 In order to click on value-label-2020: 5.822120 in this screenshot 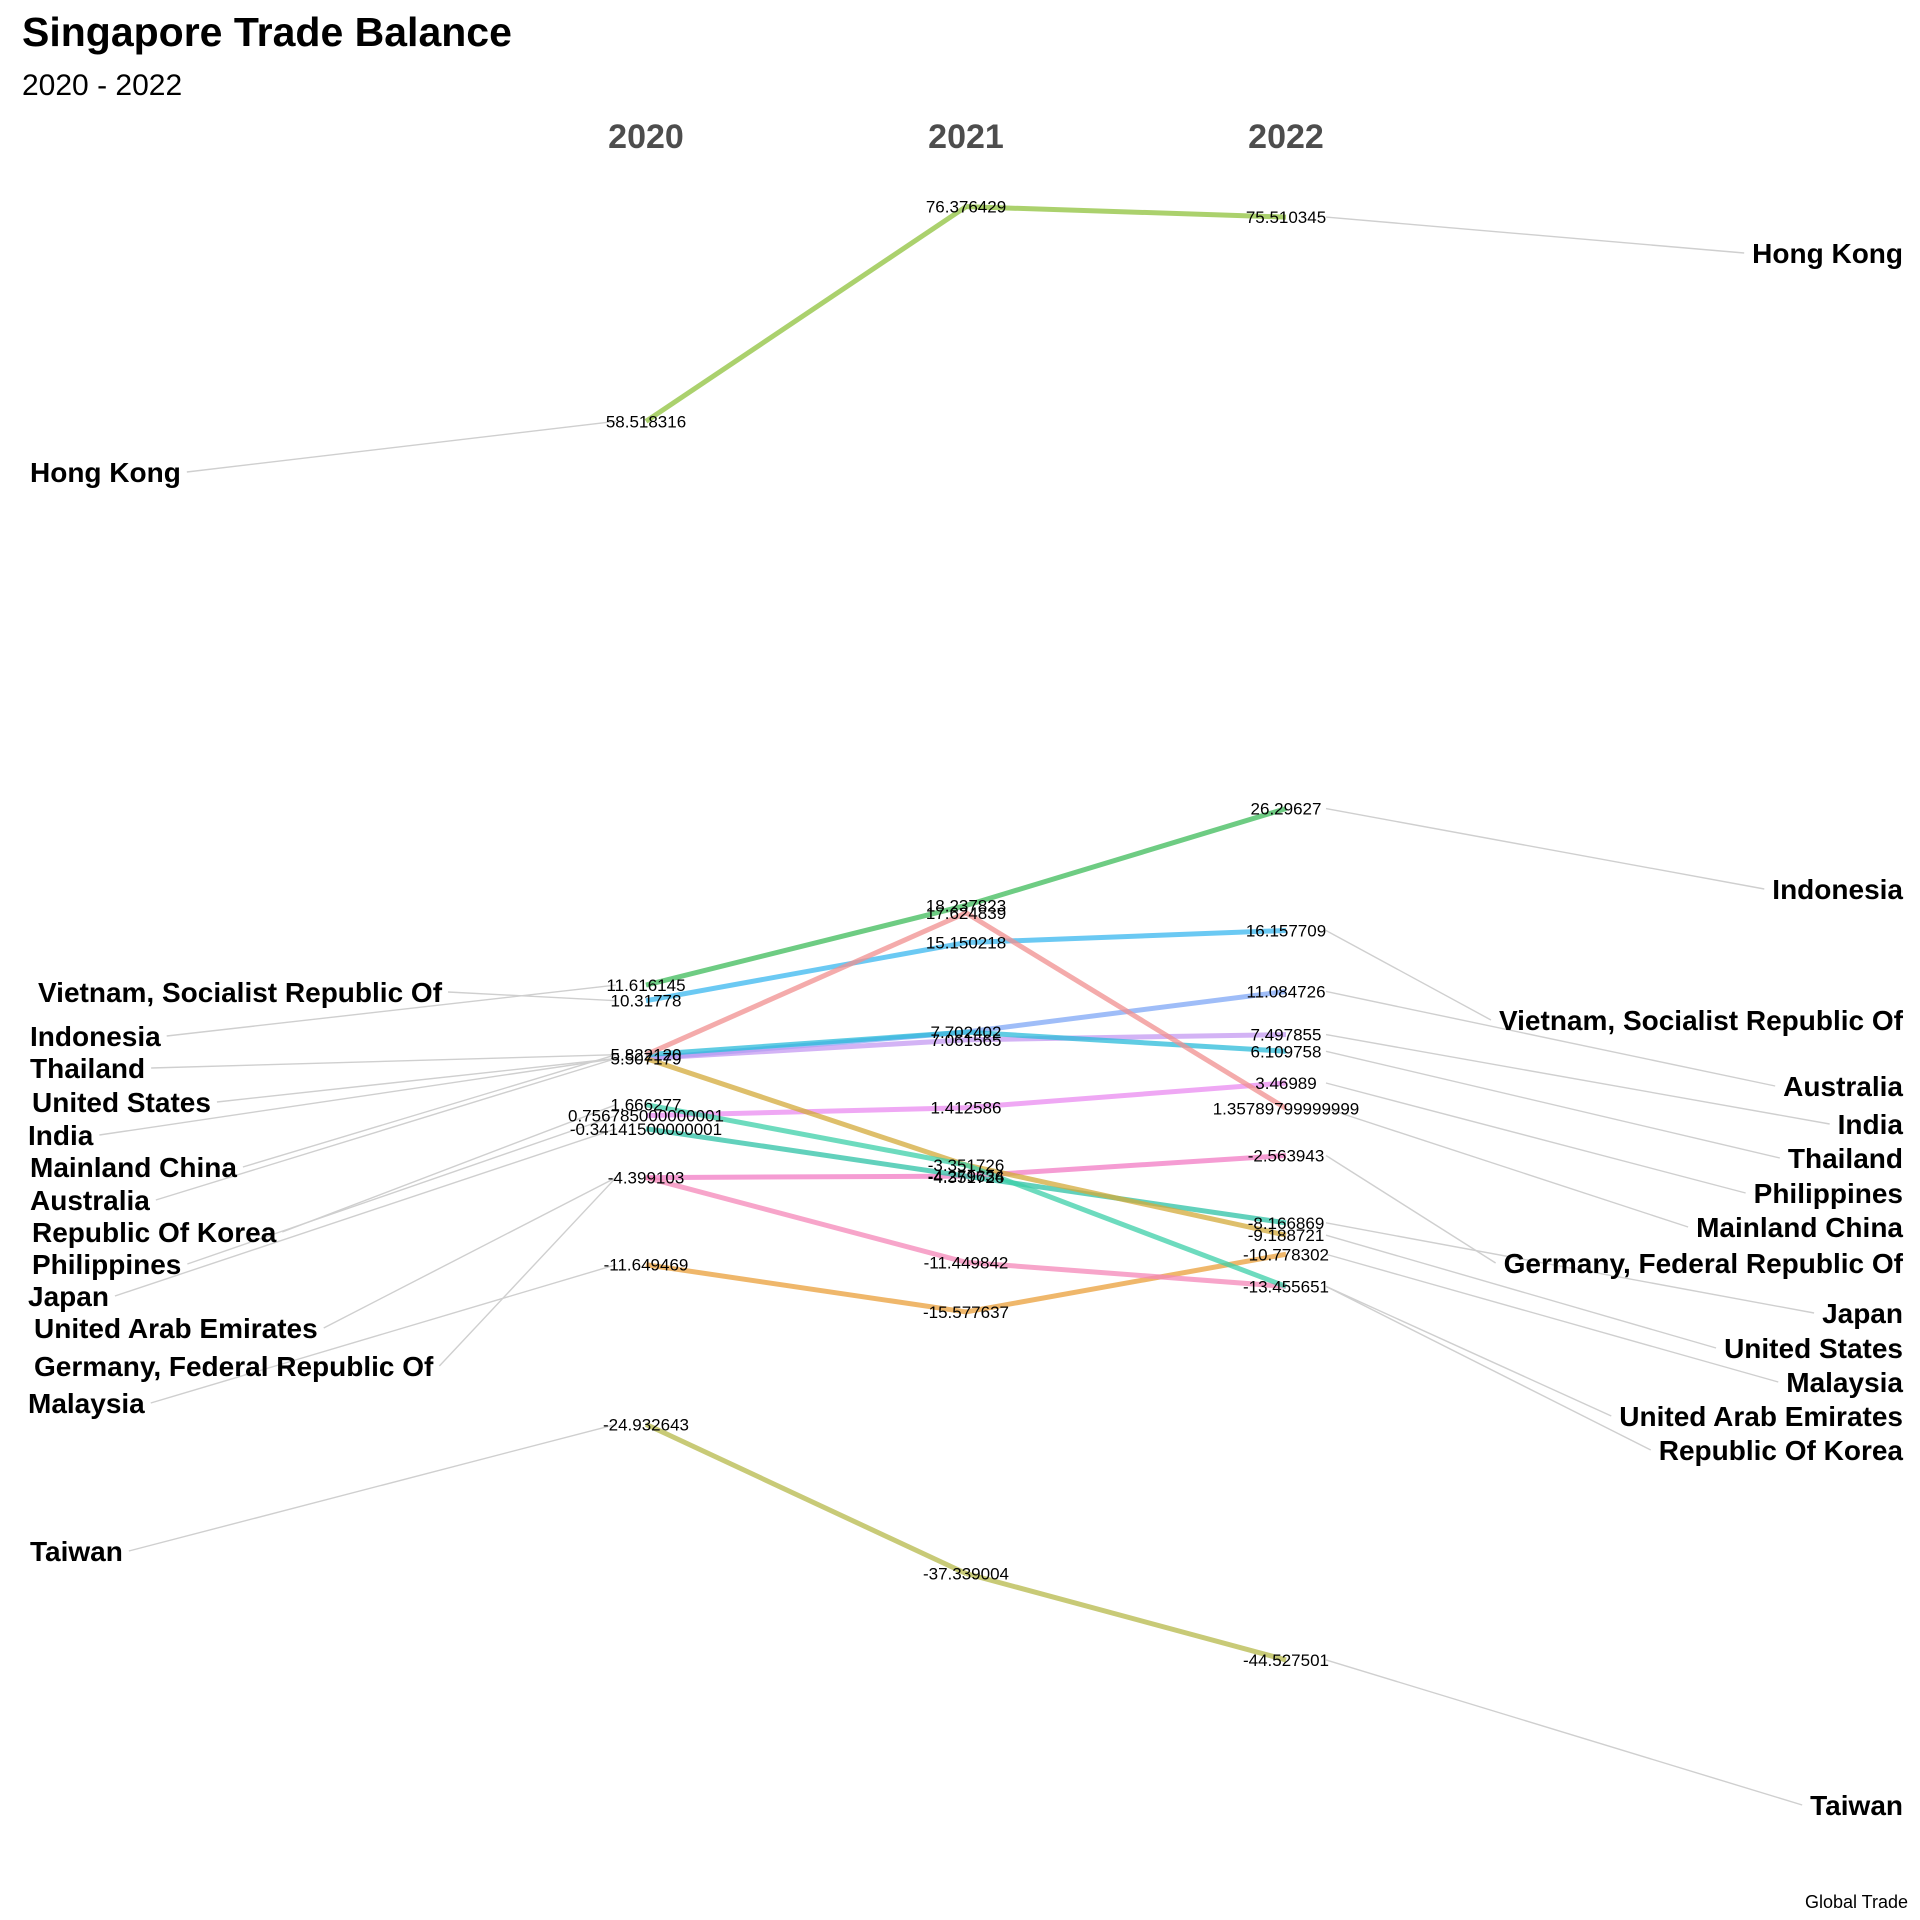, I will do `click(646, 1055)`.